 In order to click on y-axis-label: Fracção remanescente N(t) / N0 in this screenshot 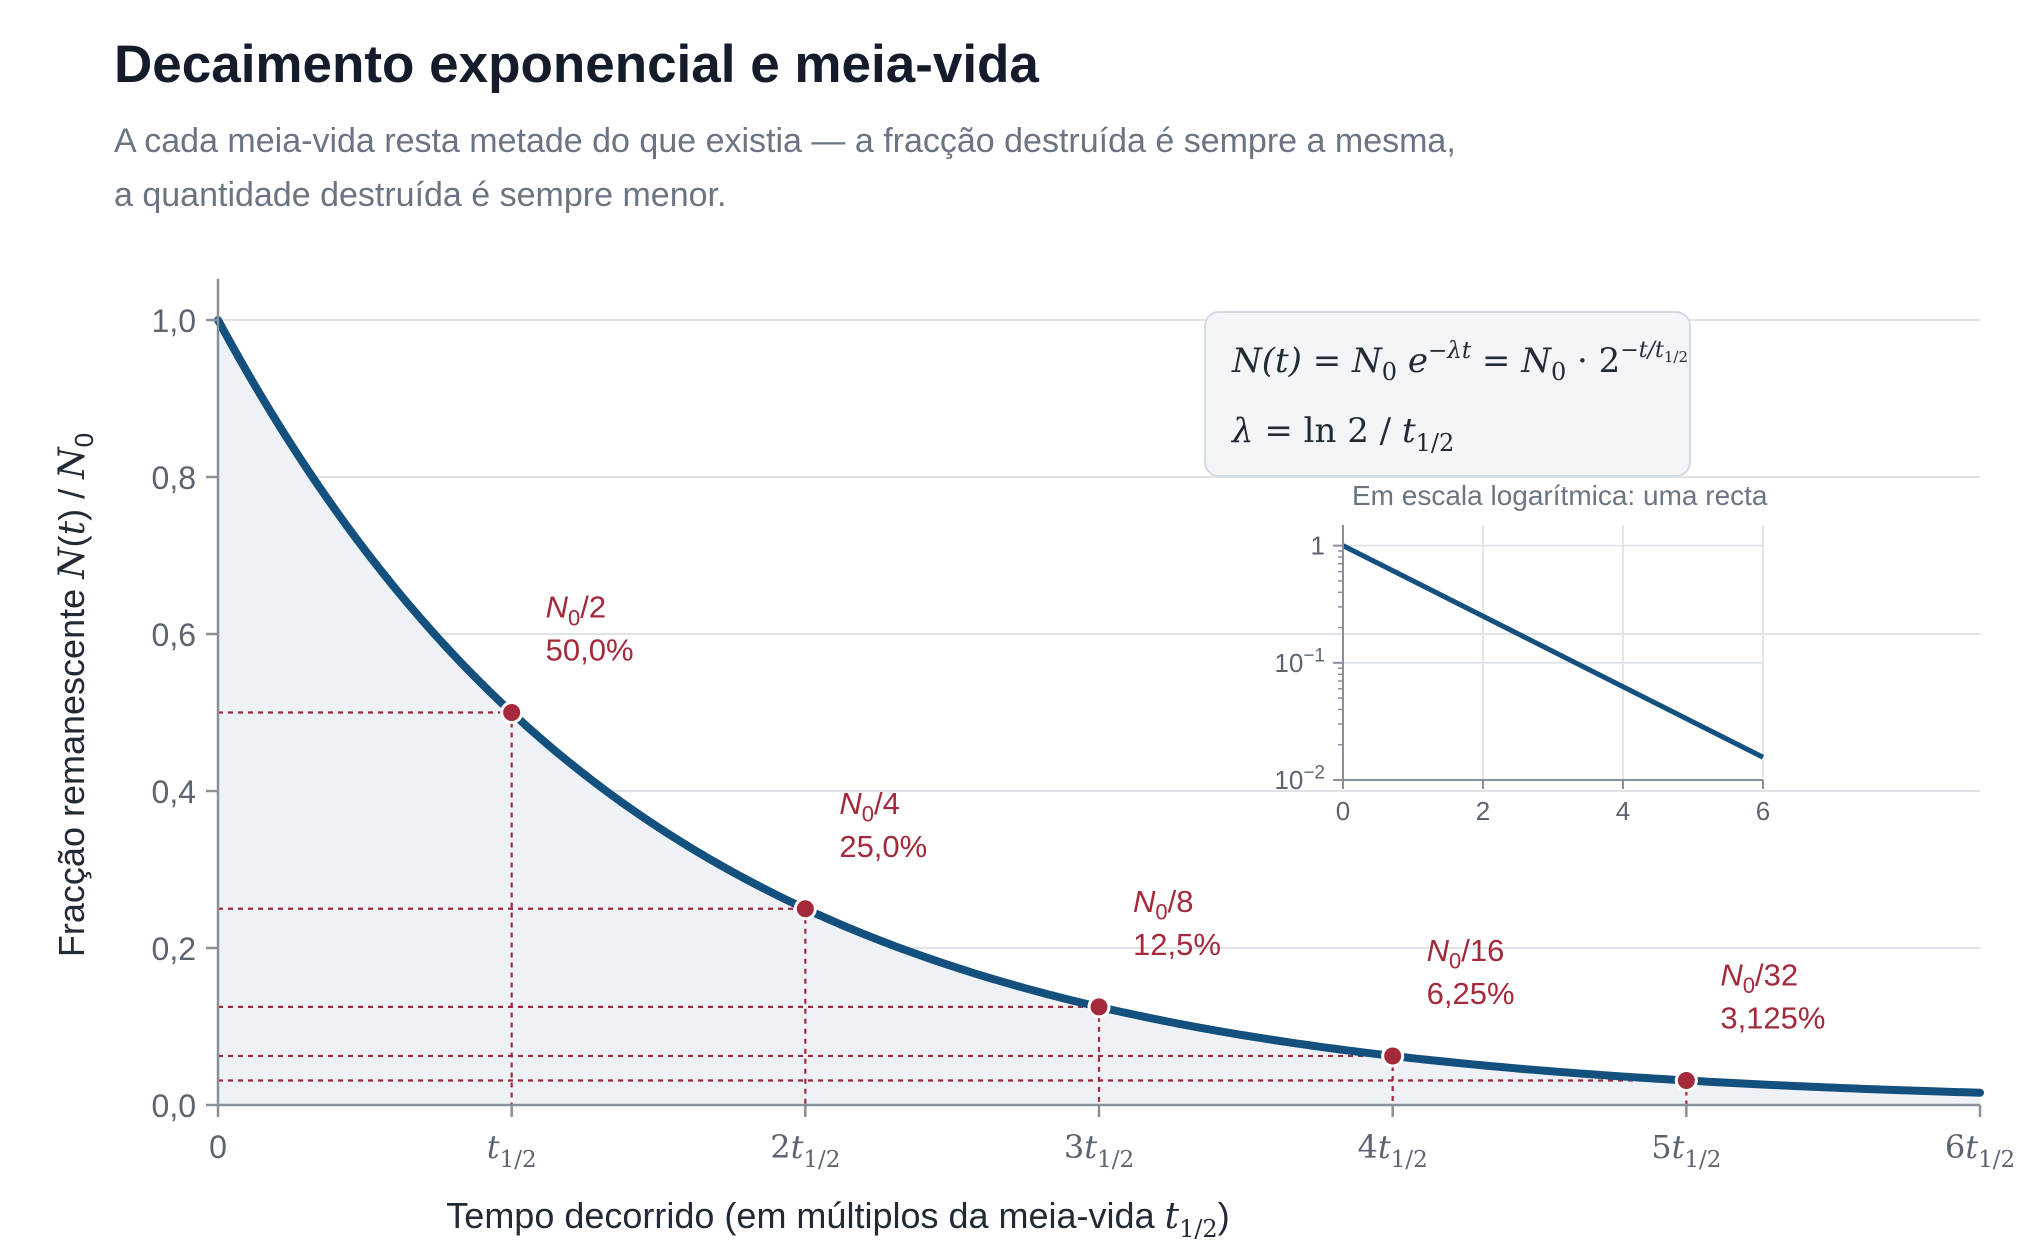, I will do `click(75, 695)`.